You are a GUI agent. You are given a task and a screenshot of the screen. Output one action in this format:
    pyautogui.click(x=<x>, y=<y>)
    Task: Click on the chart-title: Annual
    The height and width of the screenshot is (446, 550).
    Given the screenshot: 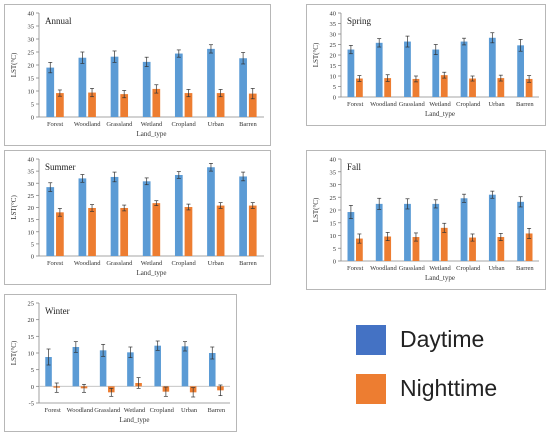 What is the action you would take?
    pyautogui.click(x=58, y=21)
    